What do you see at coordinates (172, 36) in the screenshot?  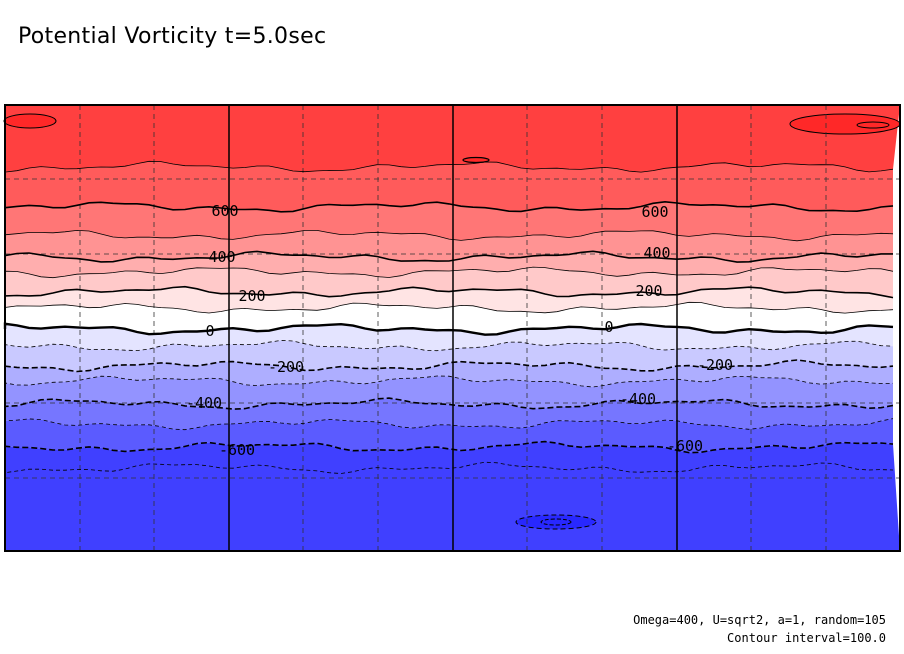 I see `chart-title: Potential Vorticity t=5.0sec` at bounding box center [172, 36].